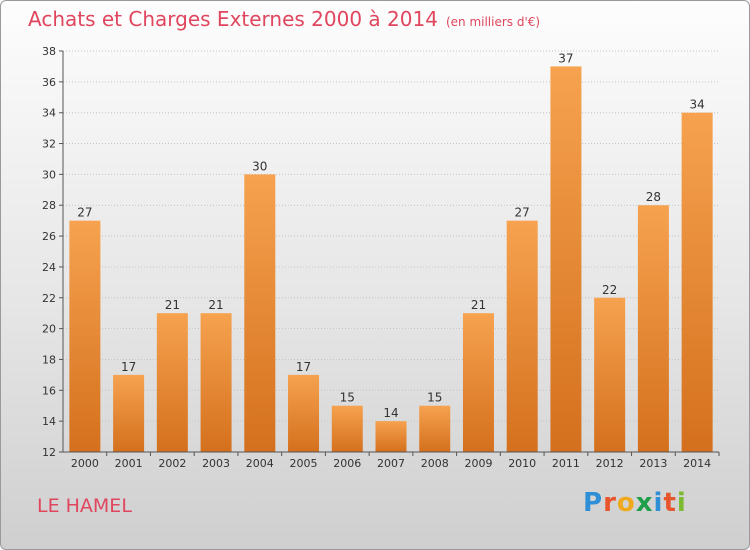 This screenshot has width=750, height=550. I want to click on bar-2014, so click(697, 282).